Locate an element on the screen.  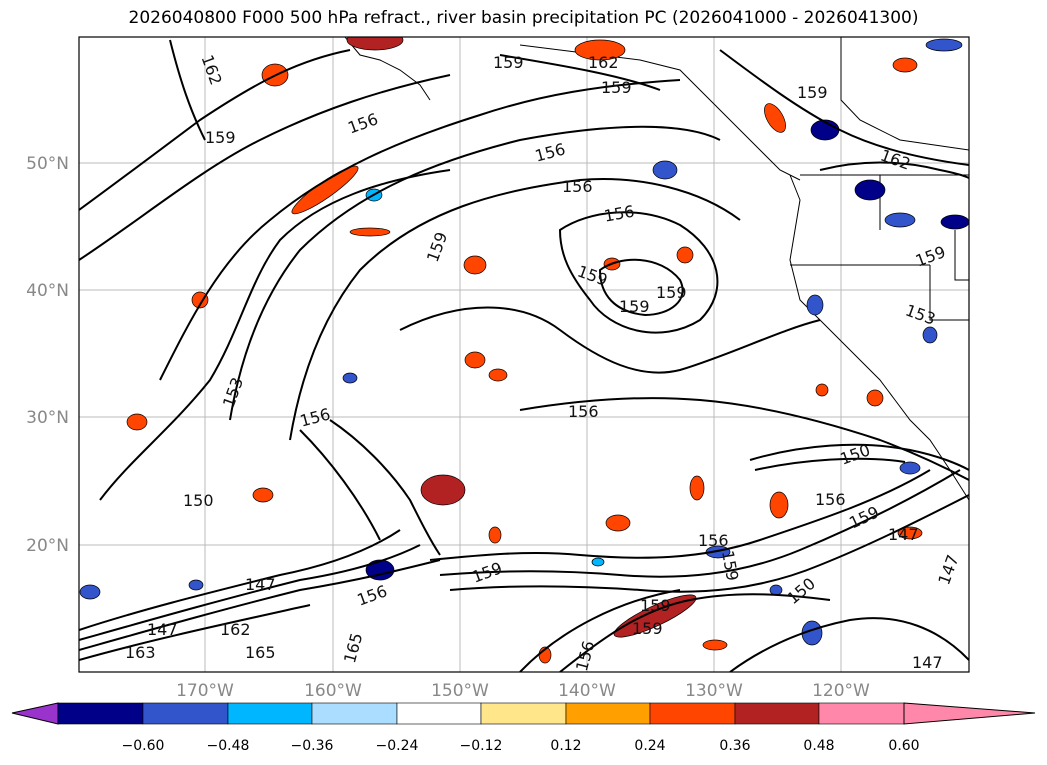
lat-label: 30°N is located at coordinates (47, 418).